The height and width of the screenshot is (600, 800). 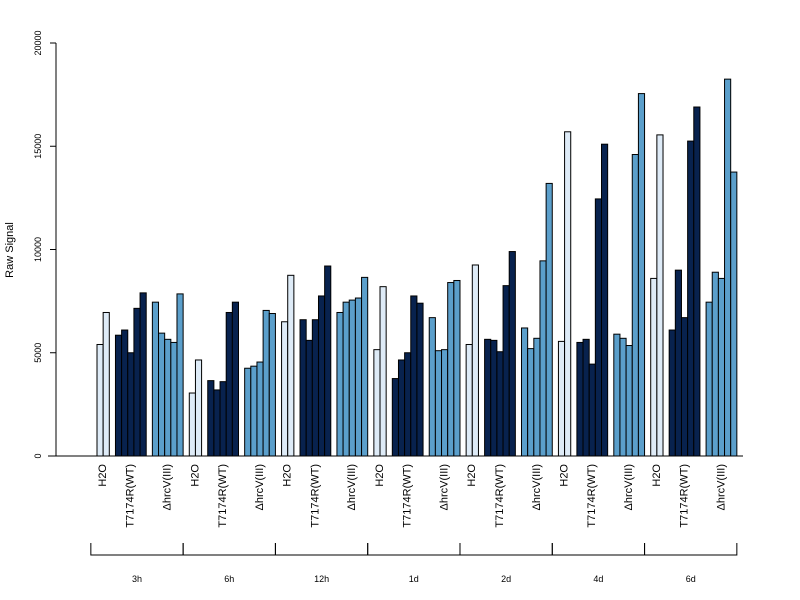 I want to click on y-tick-label: 15000, so click(x=38, y=146).